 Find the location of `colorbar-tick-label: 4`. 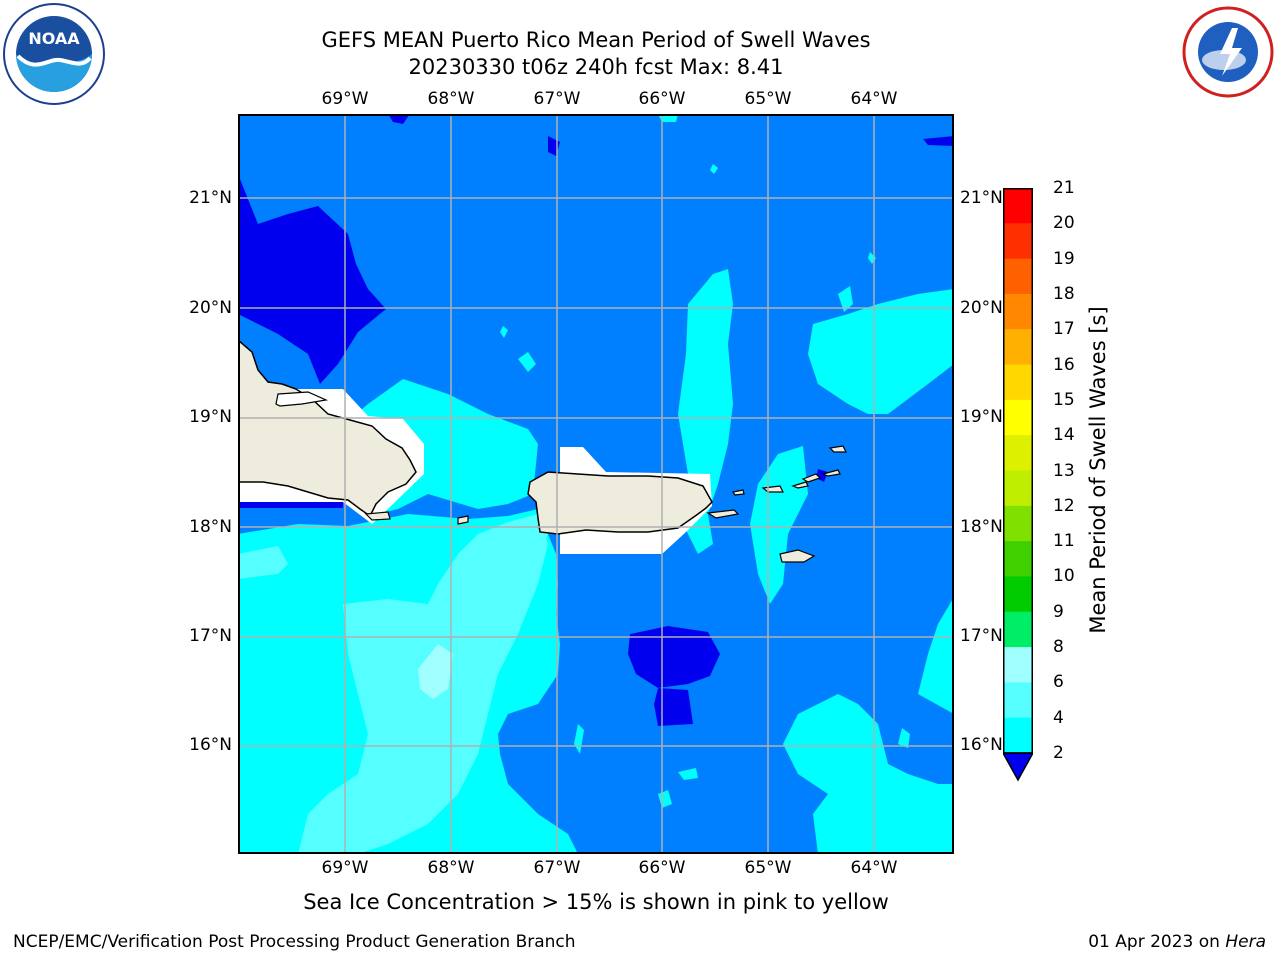

colorbar-tick-label: 4 is located at coordinates (1058, 717).